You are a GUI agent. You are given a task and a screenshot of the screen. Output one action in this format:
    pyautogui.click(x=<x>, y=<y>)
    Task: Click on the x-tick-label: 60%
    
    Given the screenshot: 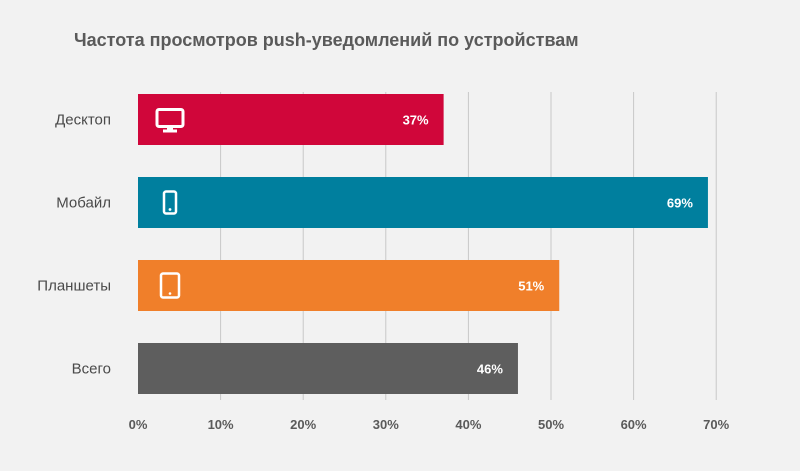 What is the action you would take?
    pyautogui.click(x=634, y=424)
    